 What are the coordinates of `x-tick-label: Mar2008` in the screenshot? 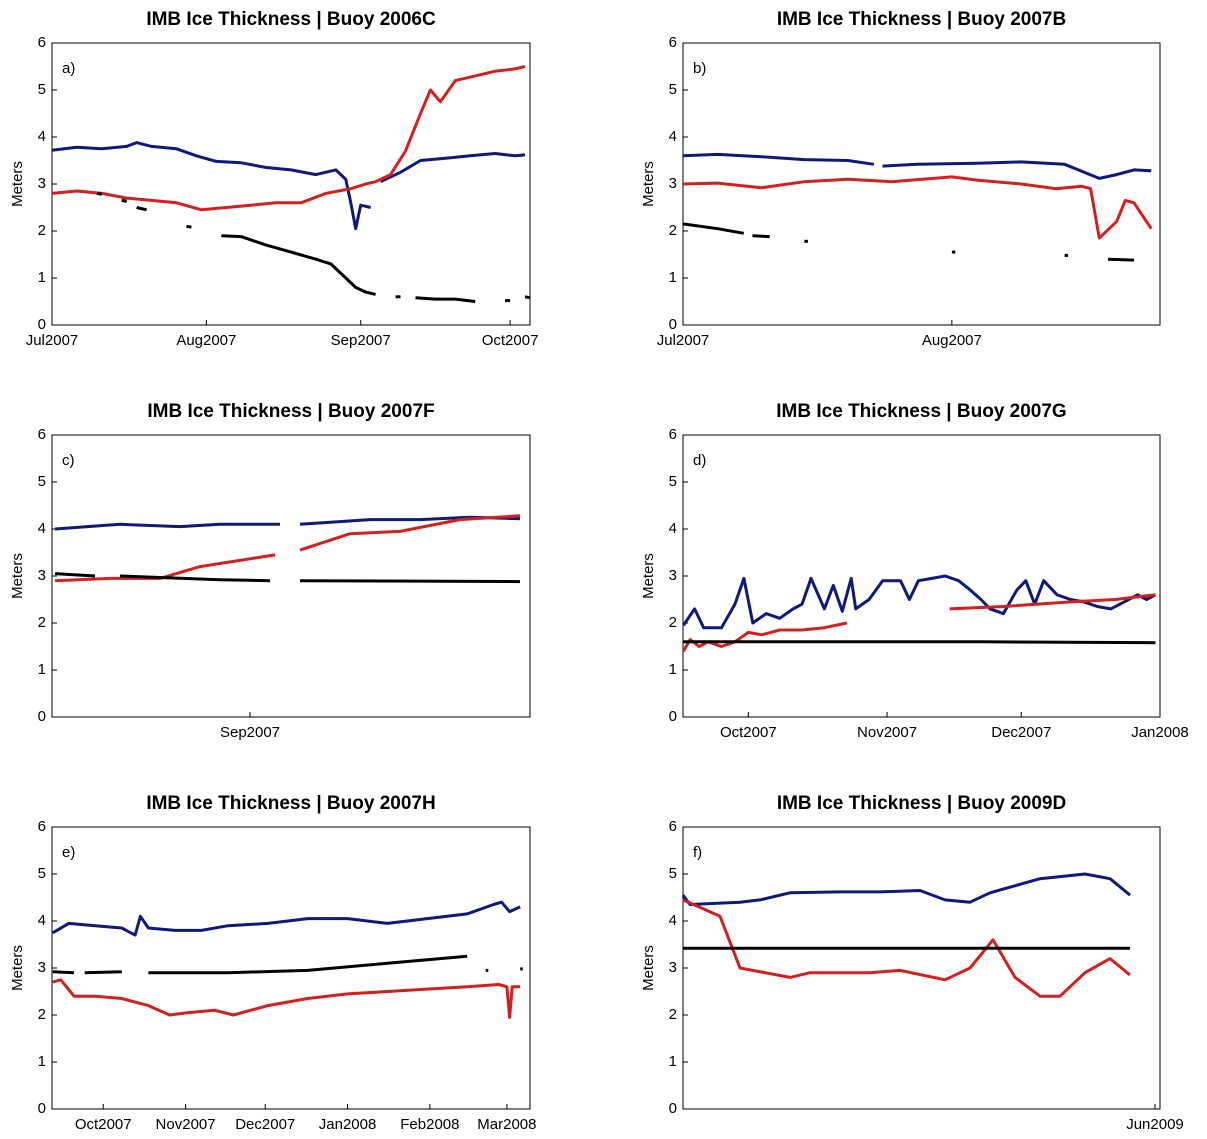 It's located at (506, 1124).